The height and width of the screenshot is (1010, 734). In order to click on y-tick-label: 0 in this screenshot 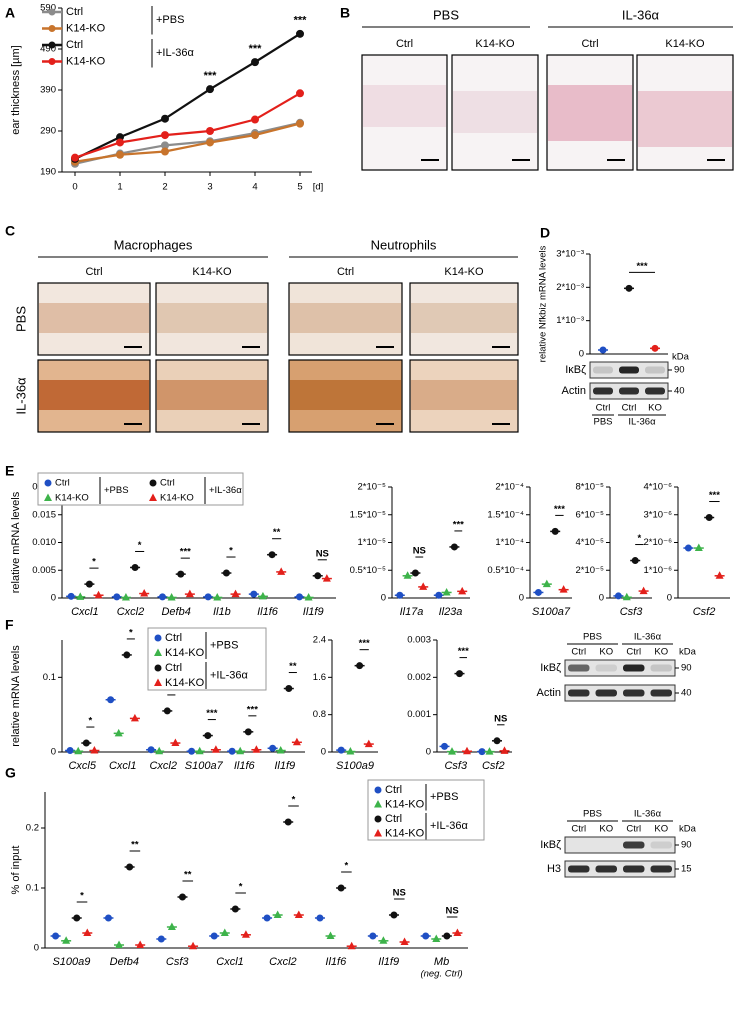, I will do `click(36, 948)`.